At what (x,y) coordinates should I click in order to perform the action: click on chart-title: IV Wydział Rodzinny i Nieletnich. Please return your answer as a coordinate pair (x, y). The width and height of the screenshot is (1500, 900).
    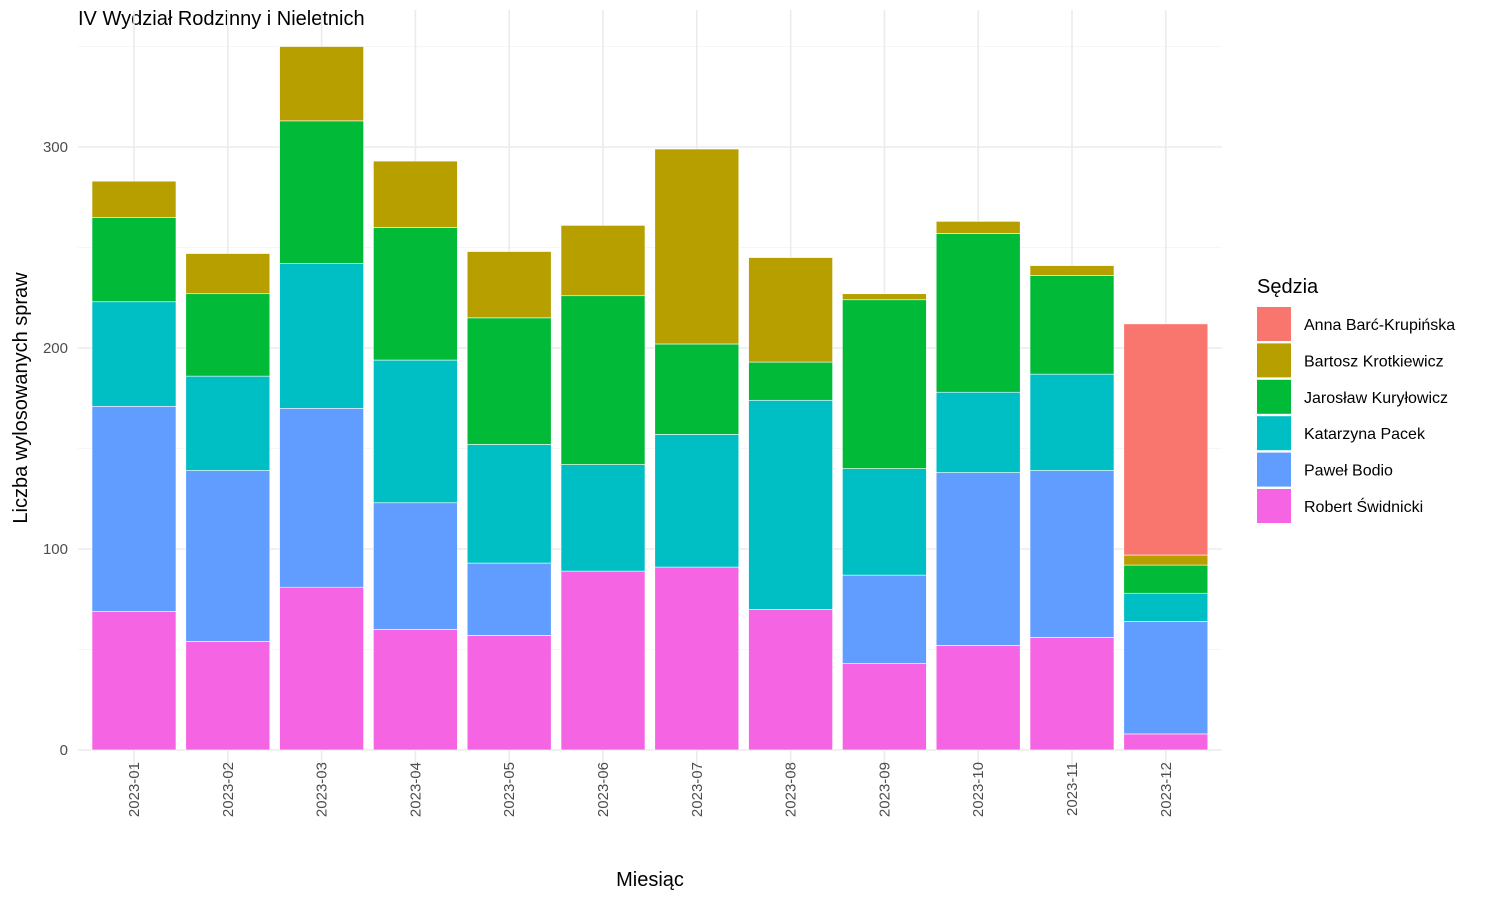
    Looking at the image, I should click on (221, 19).